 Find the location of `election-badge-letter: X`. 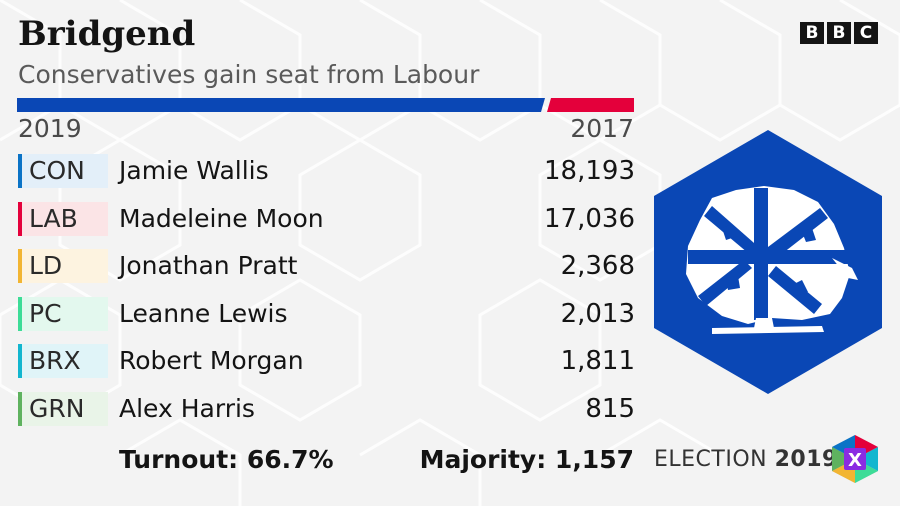

election-badge-letter: X is located at coordinates (855, 460).